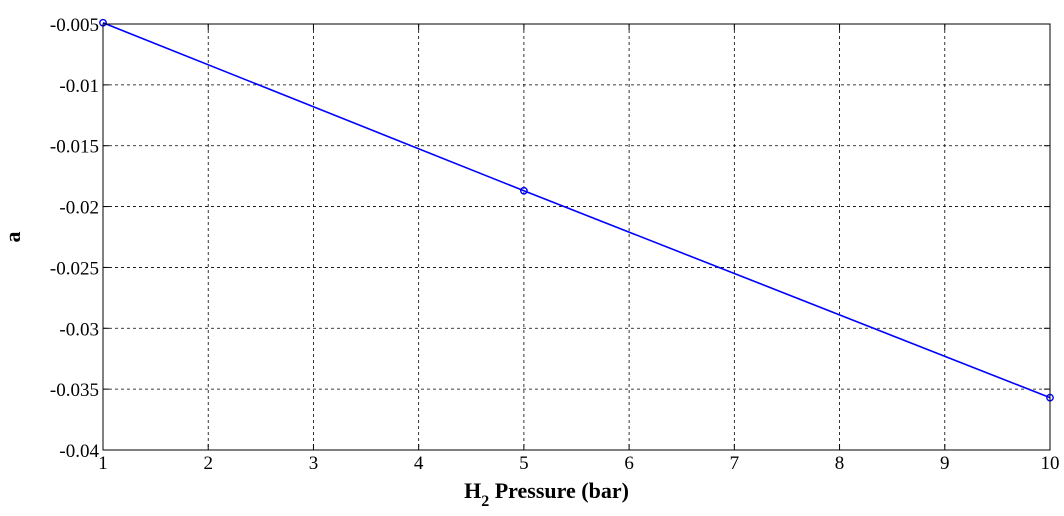 The image size is (1064, 516). I want to click on x-tick-label: 6, so click(629, 463).